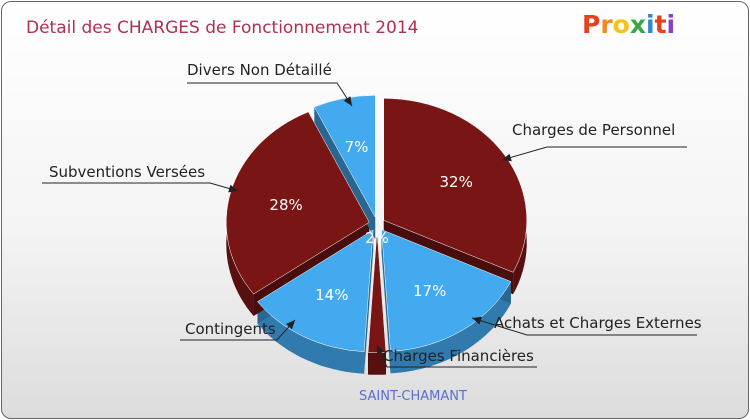 Image resolution: width=750 pixels, height=420 pixels. What do you see at coordinates (593, 130) in the screenshot?
I see `callout-label: Charges de Personnel` at bounding box center [593, 130].